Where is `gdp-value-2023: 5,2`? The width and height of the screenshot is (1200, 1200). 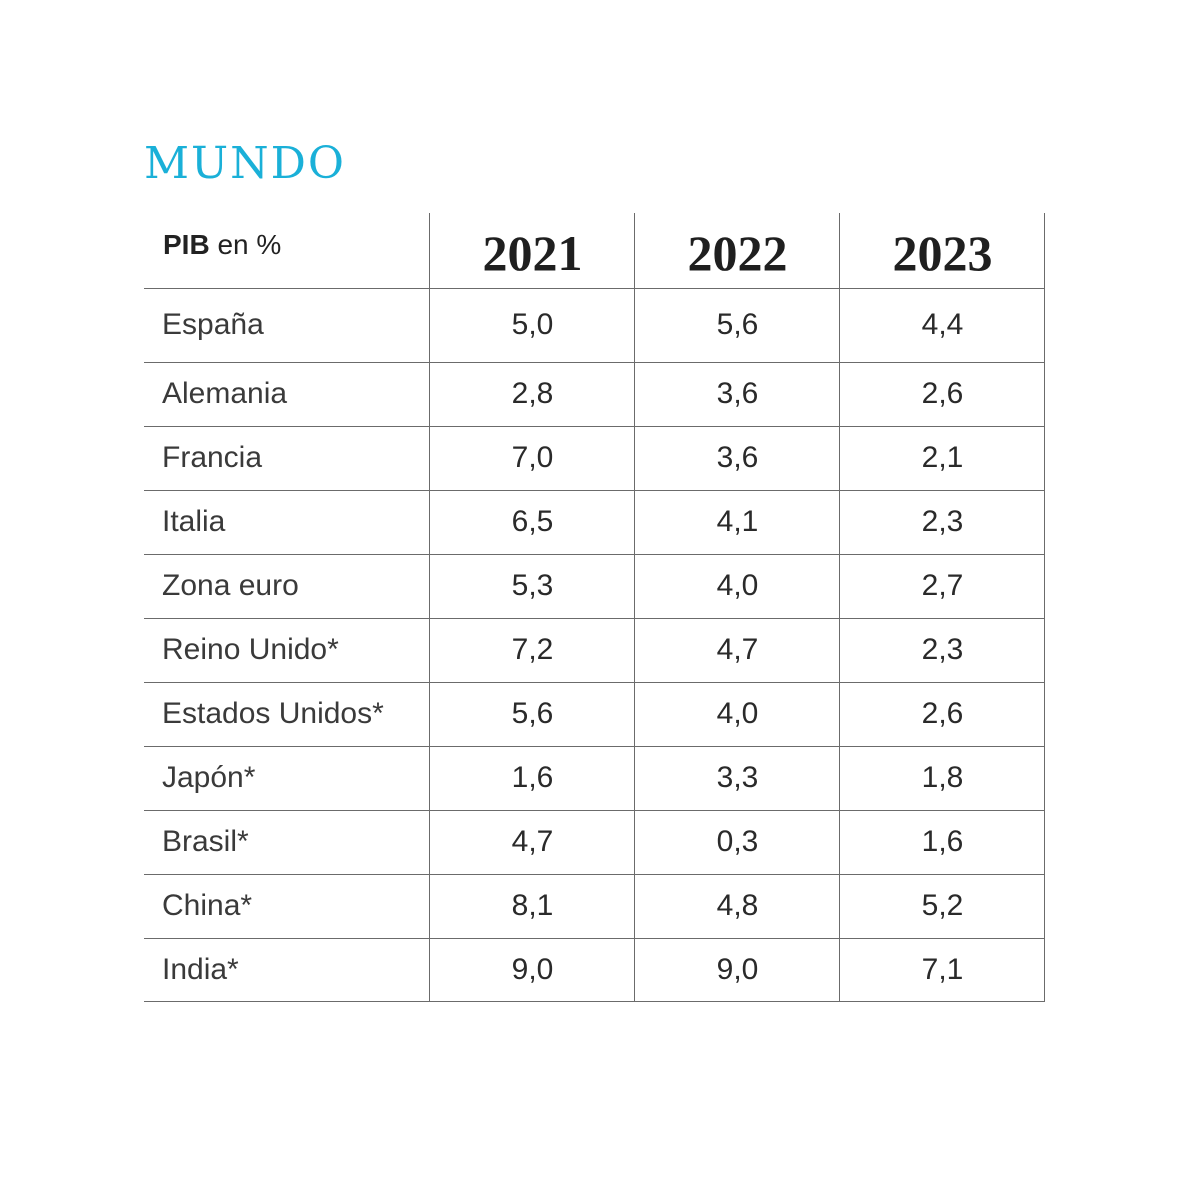
gdp-value-2023: 5,2 is located at coordinates (942, 905).